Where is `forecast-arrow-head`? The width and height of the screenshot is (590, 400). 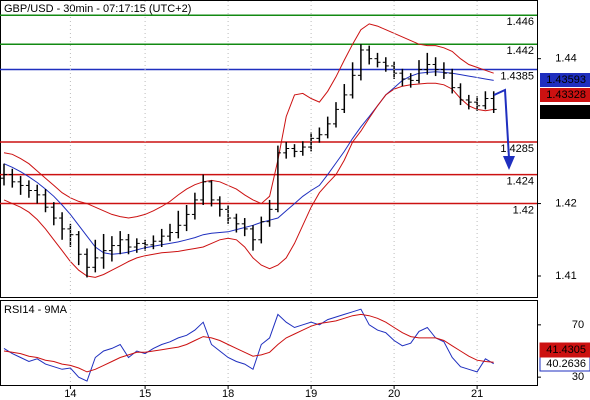 forecast-arrow-head is located at coordinates (509, 163).